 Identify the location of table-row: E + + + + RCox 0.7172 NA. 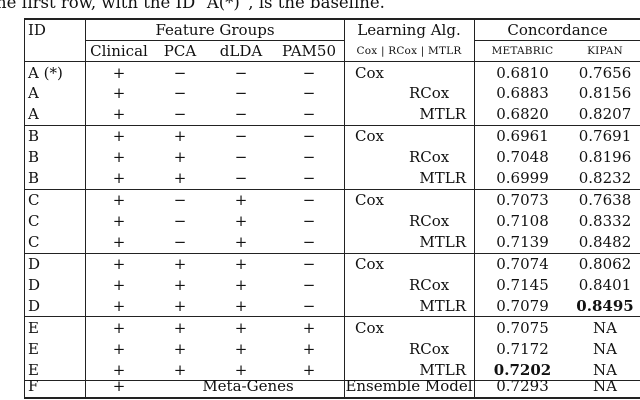
(332, 349).